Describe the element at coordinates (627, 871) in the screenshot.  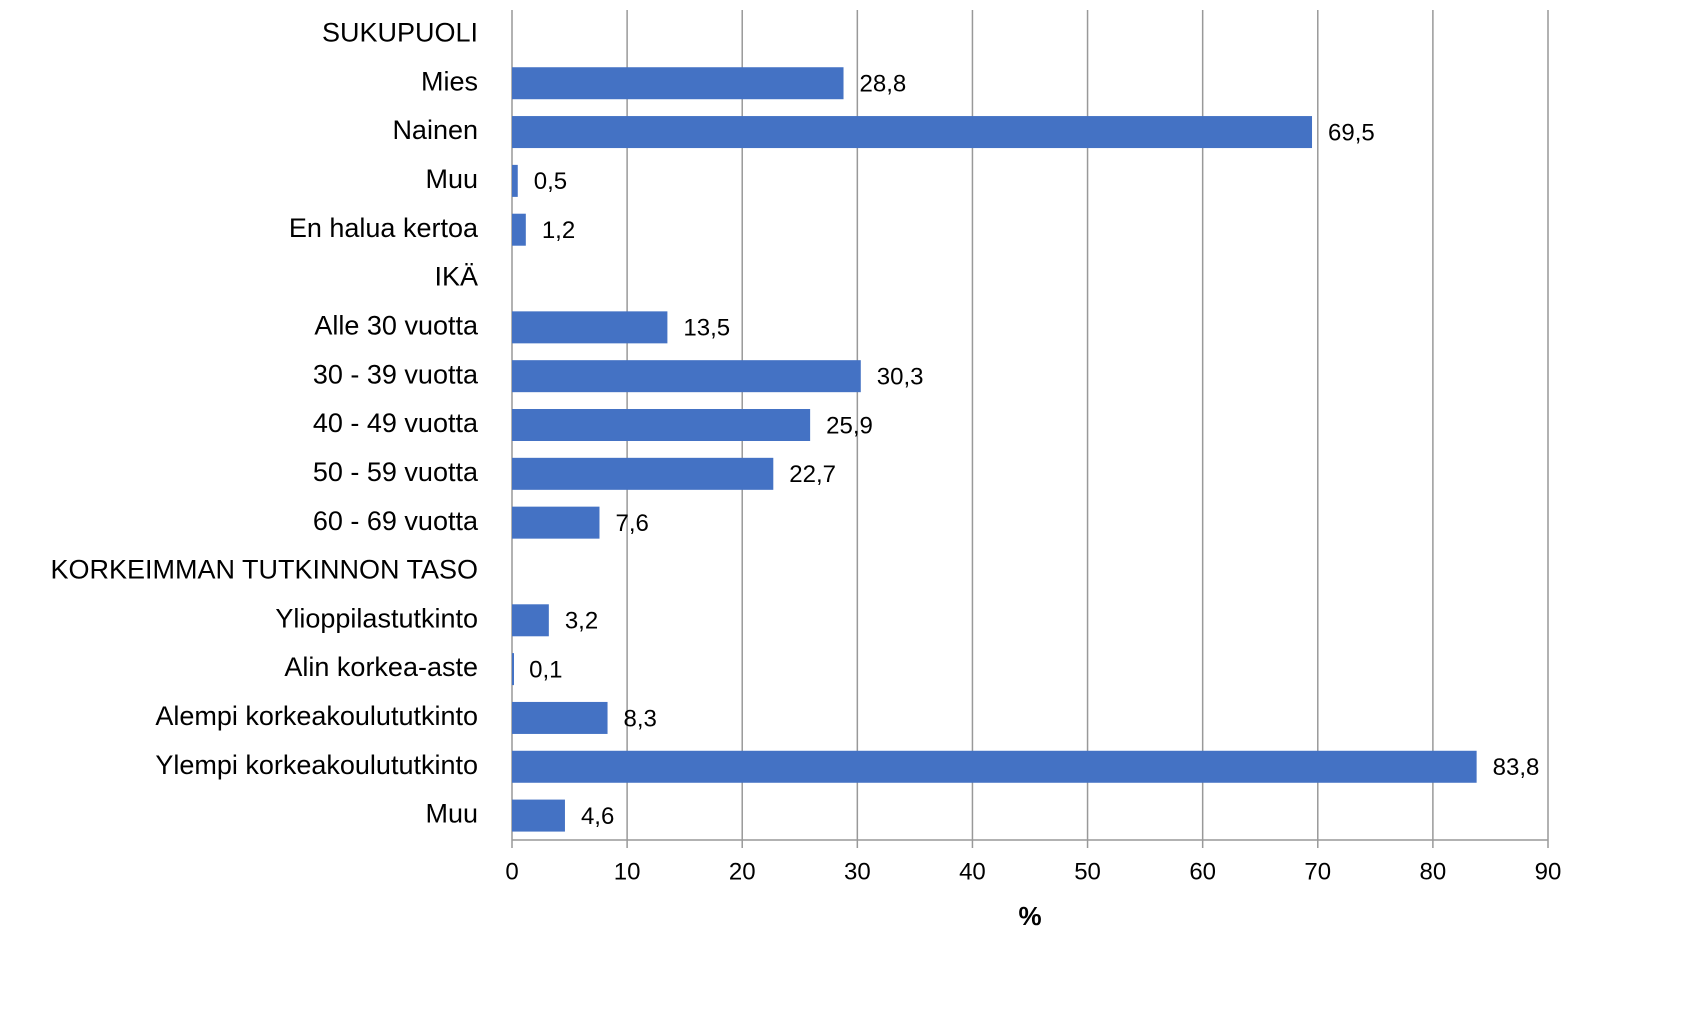
I see `x-tick-label: 10` at that location.